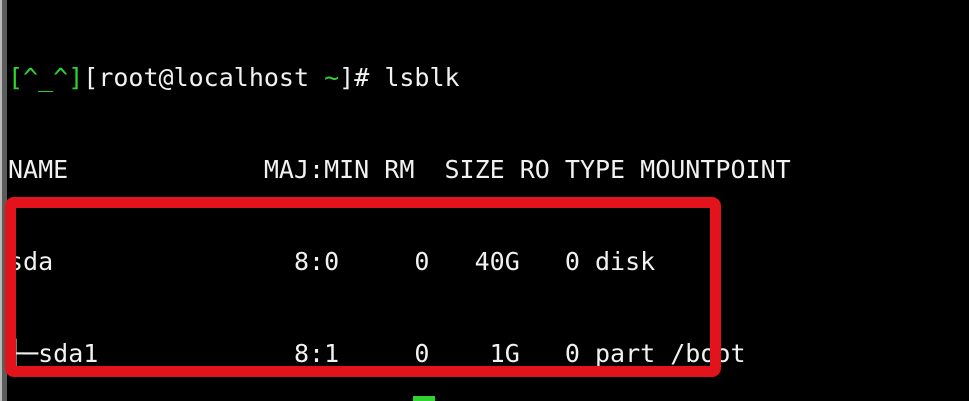 This screenshot has height=401, width=969. What do you see at coordinates (422, 77) in the screenshot?
I see `typed-command: lsblk` at bounding box center [422, 77].